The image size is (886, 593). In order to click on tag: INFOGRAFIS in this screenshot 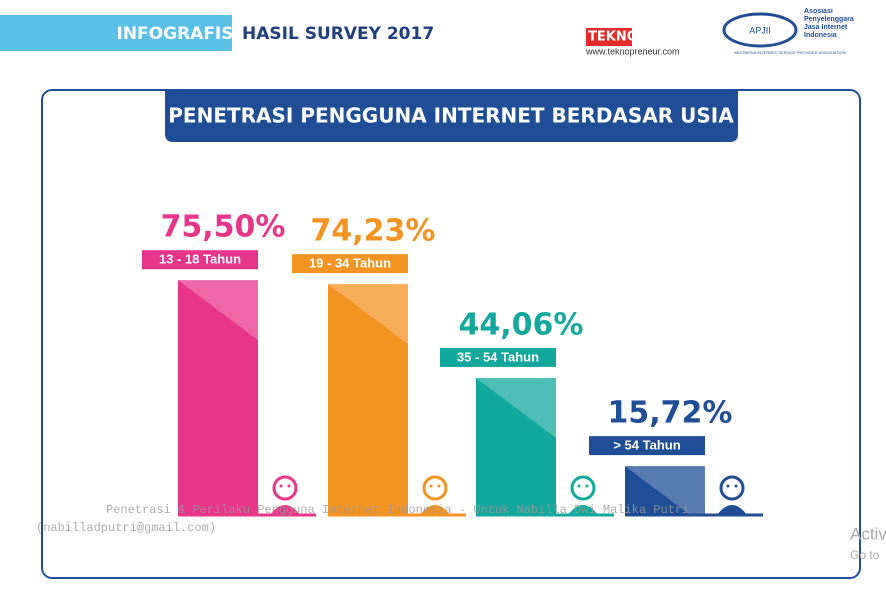, I will do `click(175, 34)`.